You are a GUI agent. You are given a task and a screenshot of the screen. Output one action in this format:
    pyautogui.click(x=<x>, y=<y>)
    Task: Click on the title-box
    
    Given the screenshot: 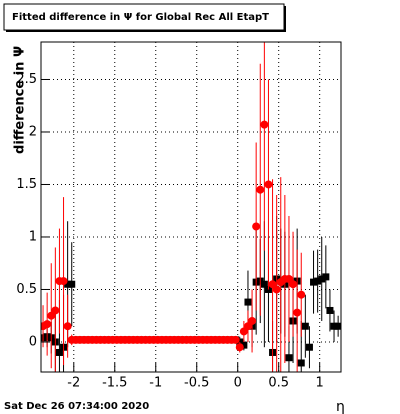 What is the action you would take?
    pyautogui.click(x=144, y=17)
    